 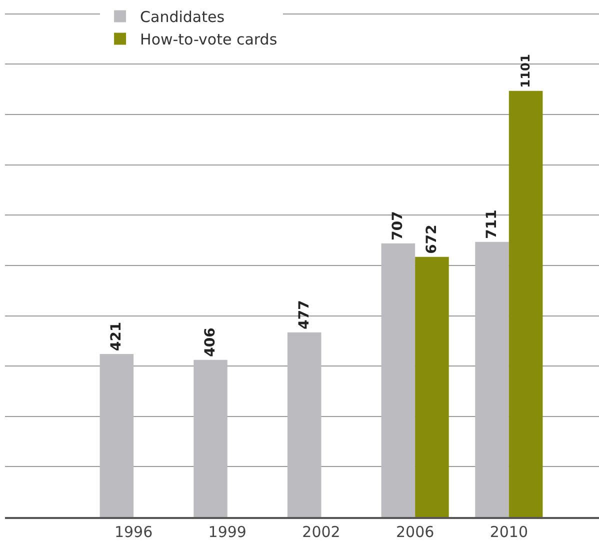 What do you see at coordinates (116, 337) in the screenshot?
I see `data-label: 421` at bounding box center [116, 337].